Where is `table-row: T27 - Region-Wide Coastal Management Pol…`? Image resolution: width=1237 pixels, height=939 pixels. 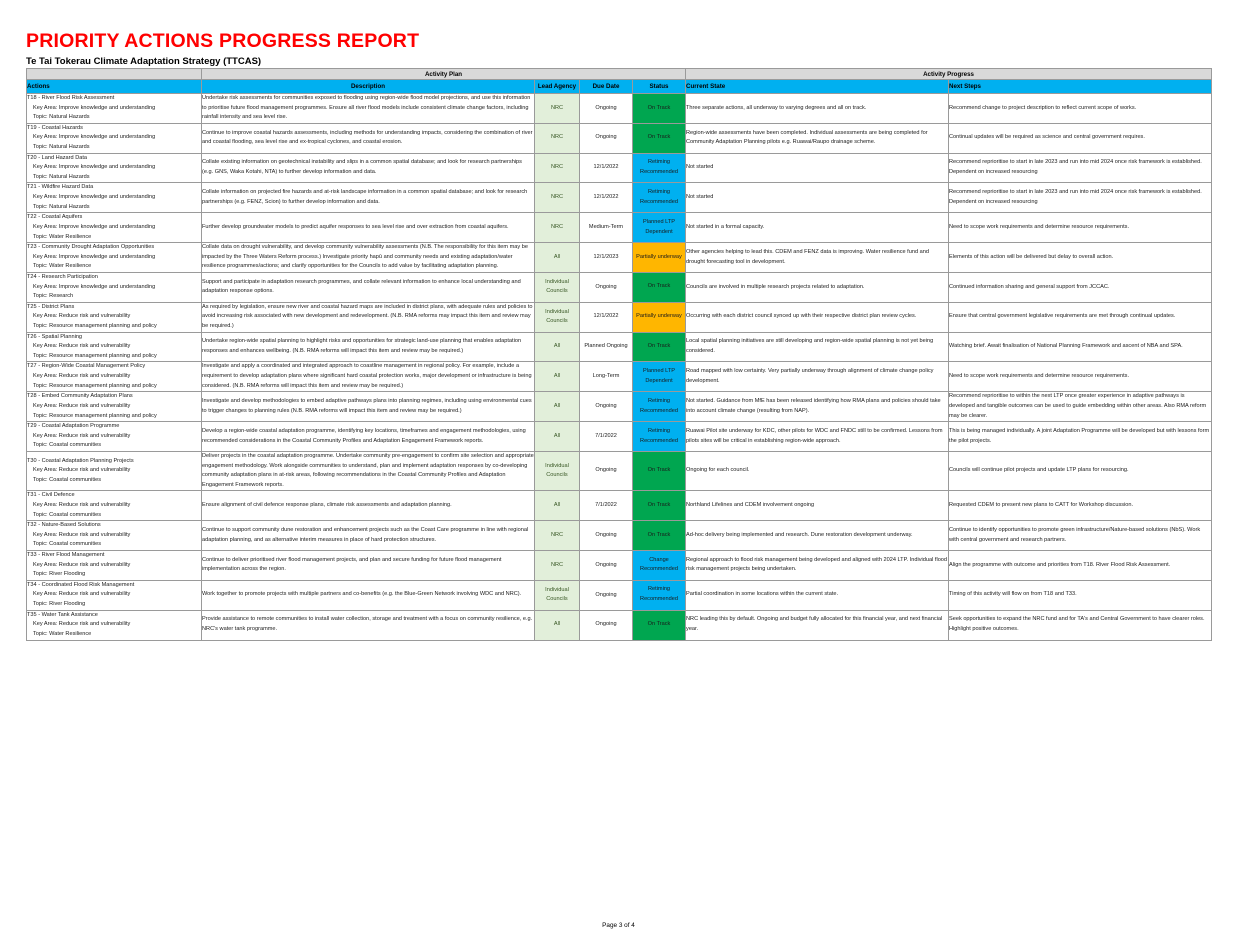
table-row: T27 - Region-Wide Coastal Management Pol… is located at coordinates (619, 377).